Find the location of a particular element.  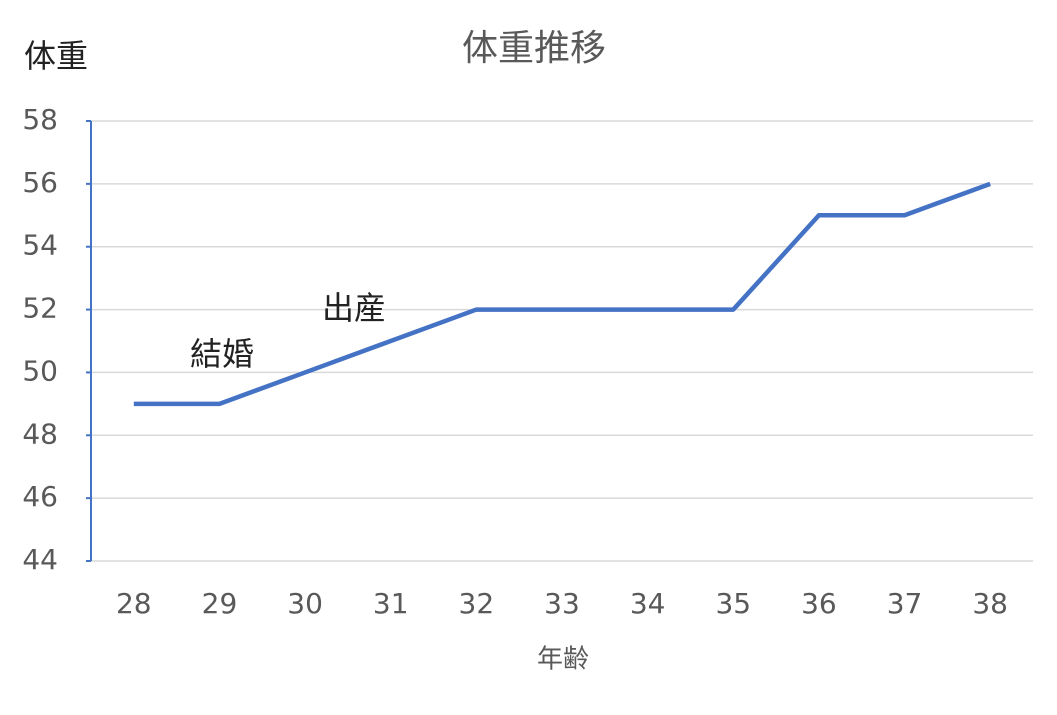

y-tick-label: 48 is located at coordinates (40, 433).